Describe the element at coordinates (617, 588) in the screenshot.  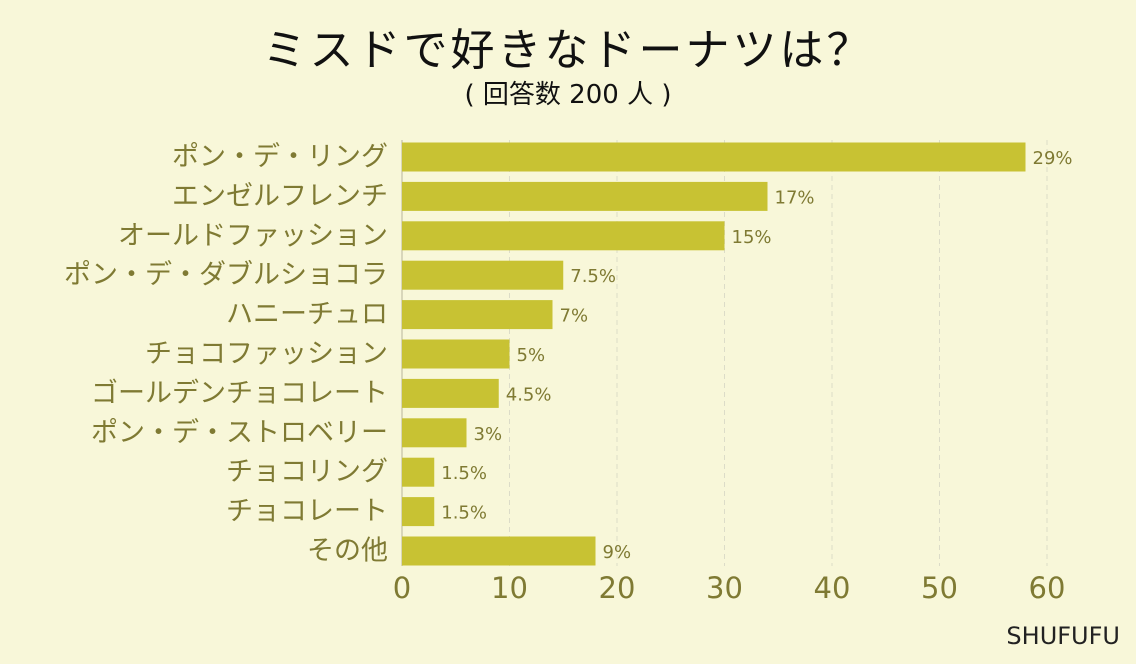
I see `x-tick-label: 20` at that location.